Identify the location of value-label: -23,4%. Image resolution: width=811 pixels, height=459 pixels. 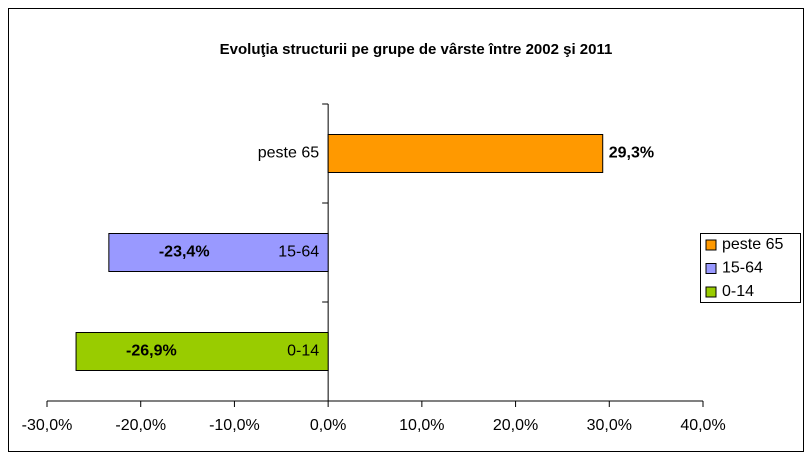
(184, 252).